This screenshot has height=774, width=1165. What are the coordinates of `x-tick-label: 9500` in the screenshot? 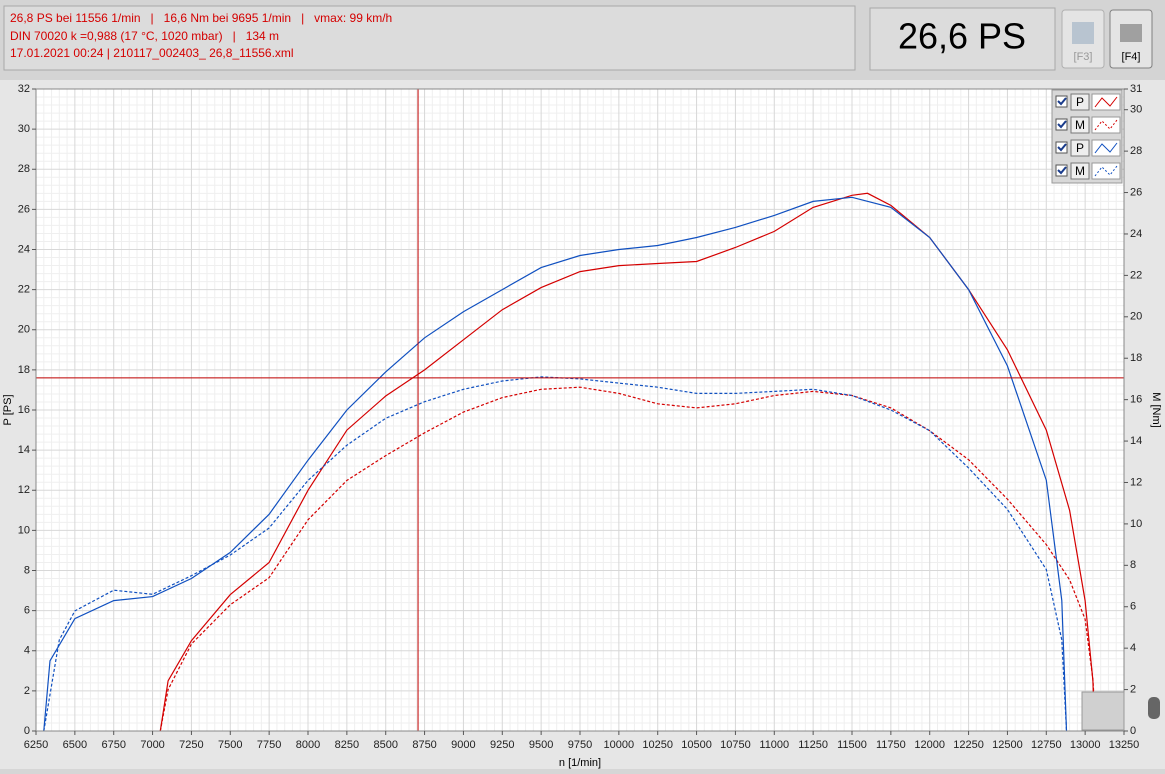 It's located at (541, 745).